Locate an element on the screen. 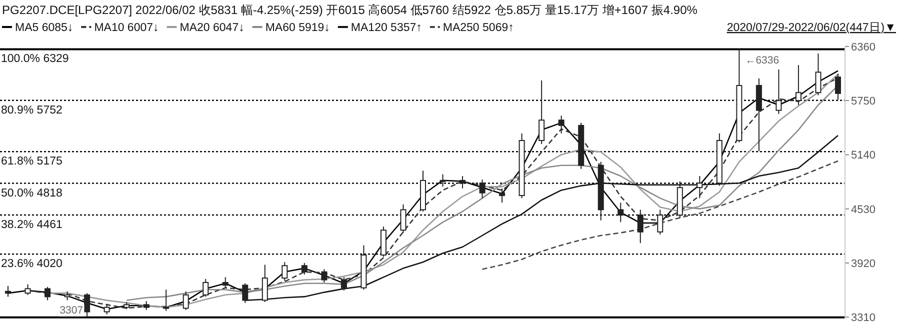 The width and height of the screenshot is (900, 326). legend-label: MA10 6007↓ is located at coordinates (126, 28).